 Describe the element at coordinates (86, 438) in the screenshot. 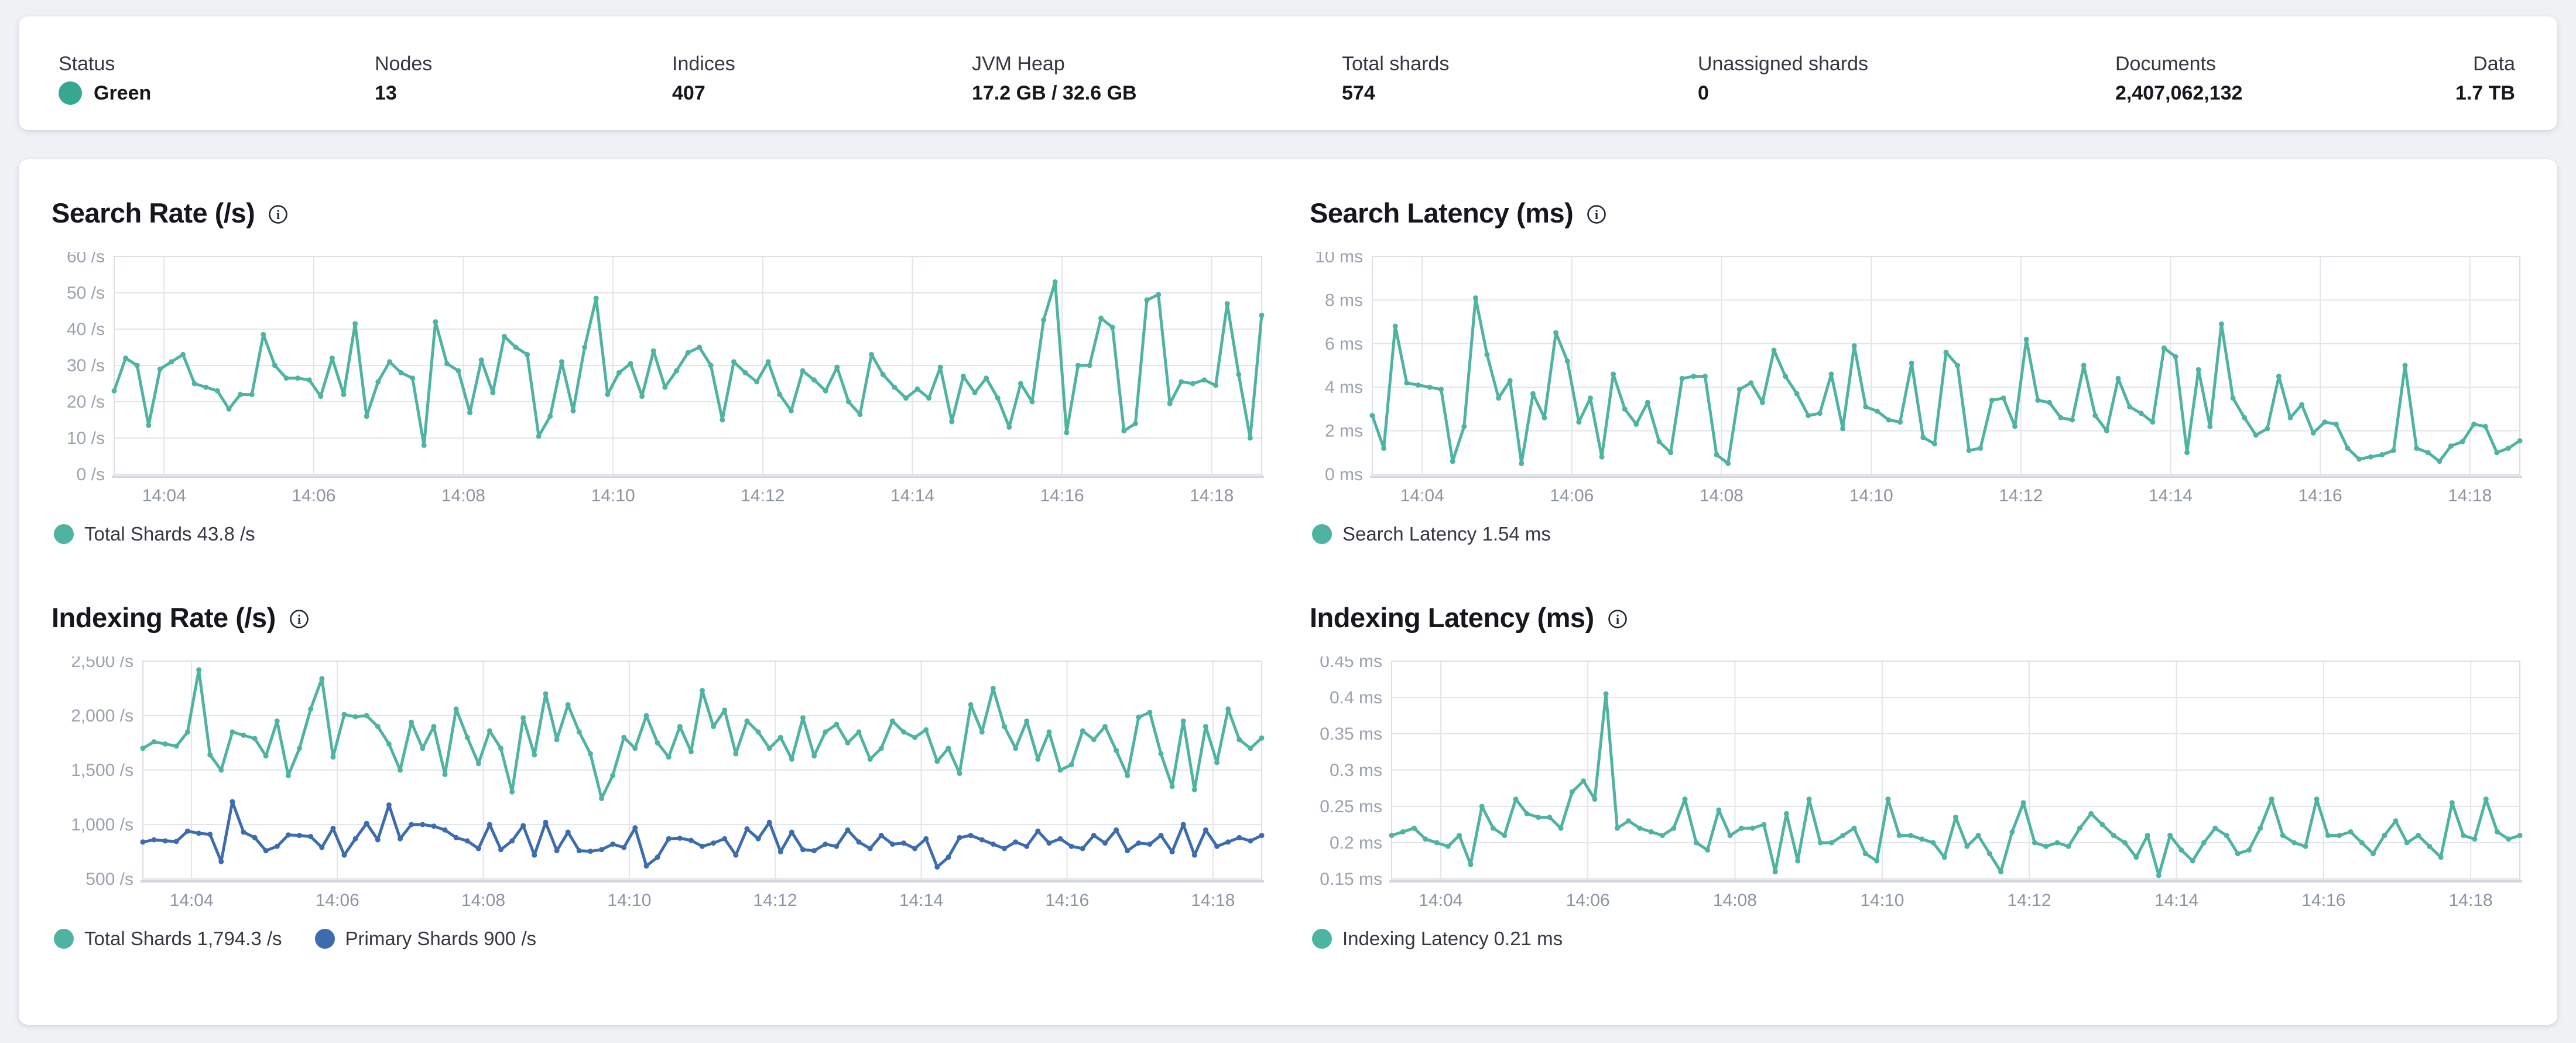

I see `svg-text: 10 /s` at that location.